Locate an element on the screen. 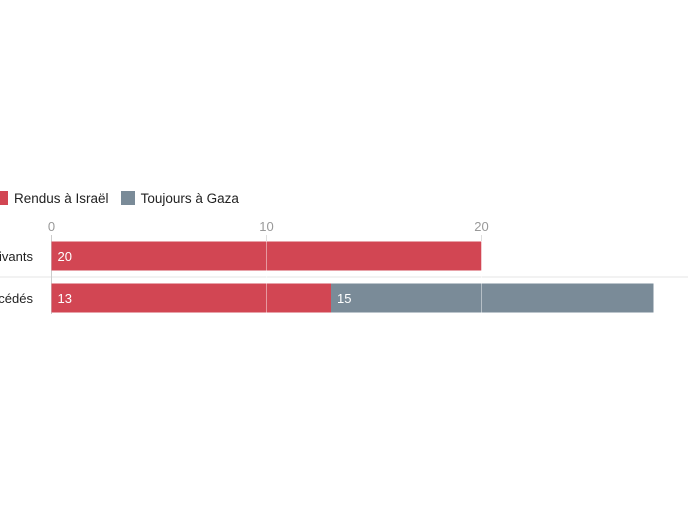 The height and width of the screenshot is (516, 688). chart-legend: Rendus à Israël Toujours à Gaza is located at coordinates (125, 198).